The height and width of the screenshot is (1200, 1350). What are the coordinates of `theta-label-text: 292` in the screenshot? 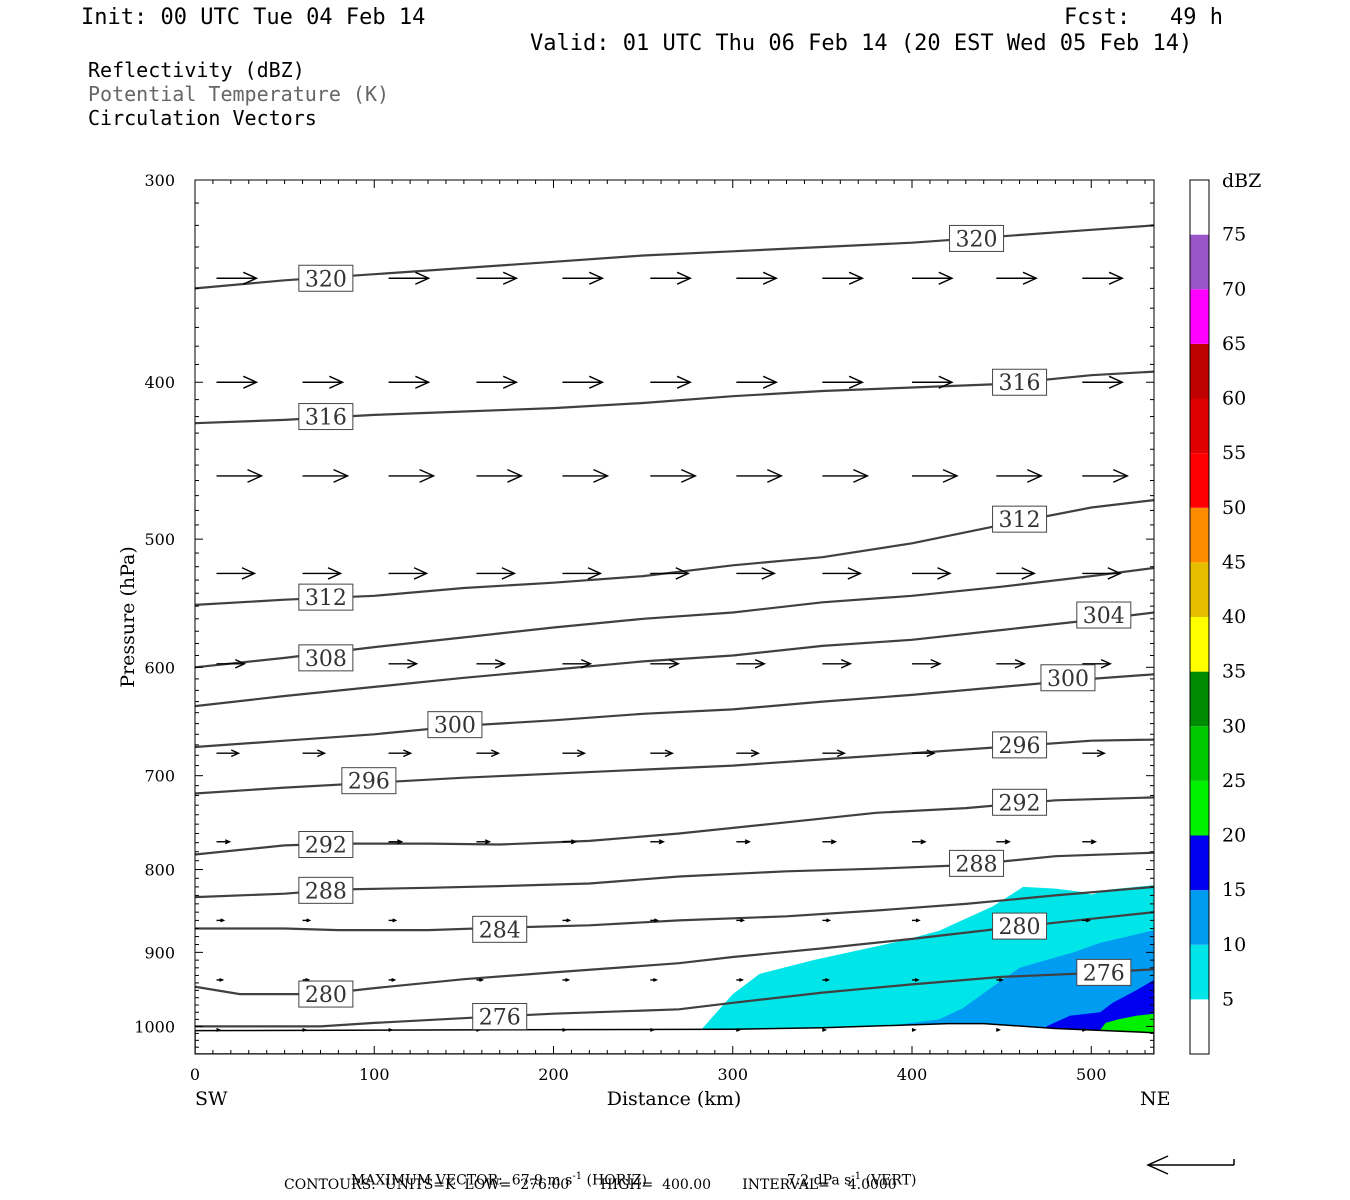 It's located at (326, 846).